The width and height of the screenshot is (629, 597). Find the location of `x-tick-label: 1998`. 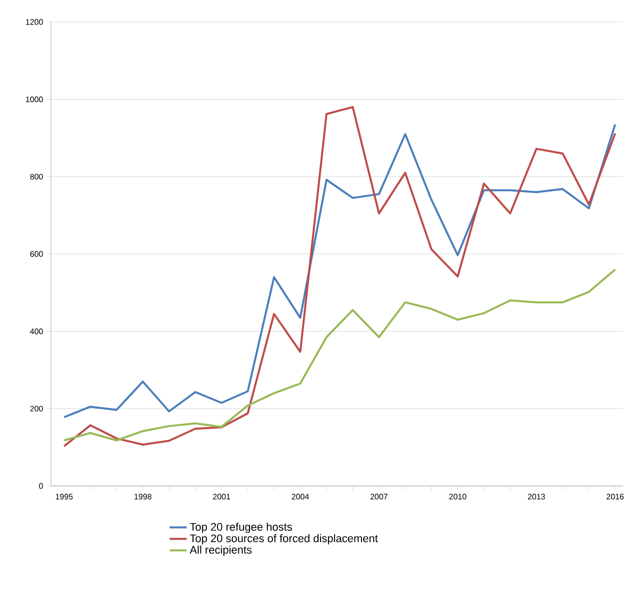

x-tick-label: 1998 is located at coordinates (143, 497).